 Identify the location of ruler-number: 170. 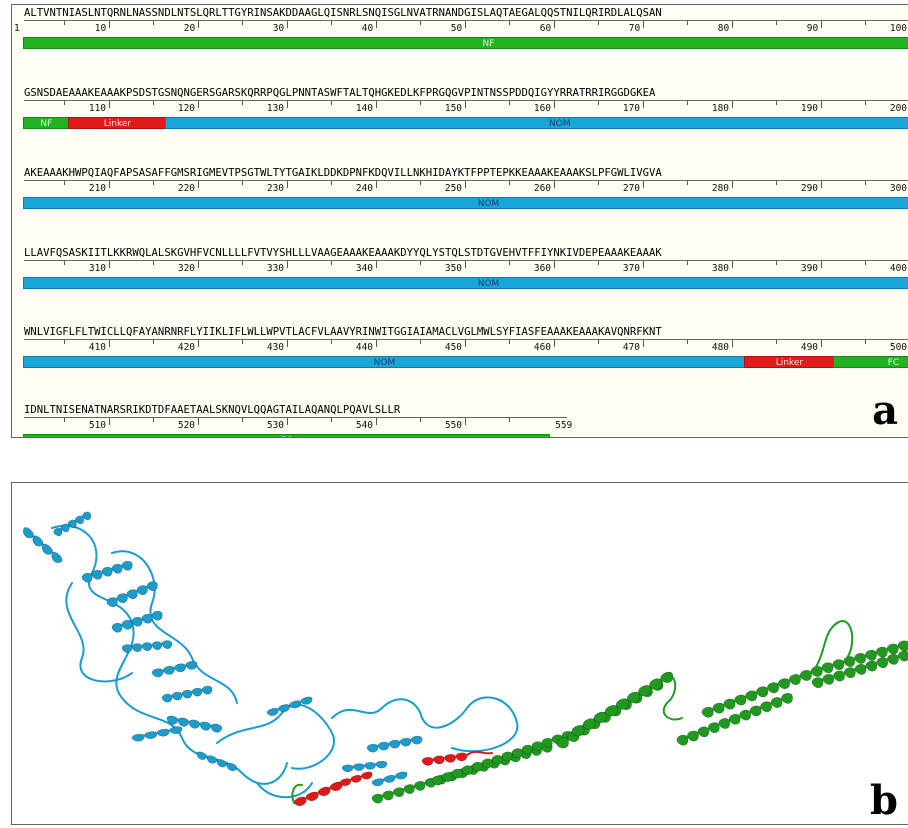
(631, 108).